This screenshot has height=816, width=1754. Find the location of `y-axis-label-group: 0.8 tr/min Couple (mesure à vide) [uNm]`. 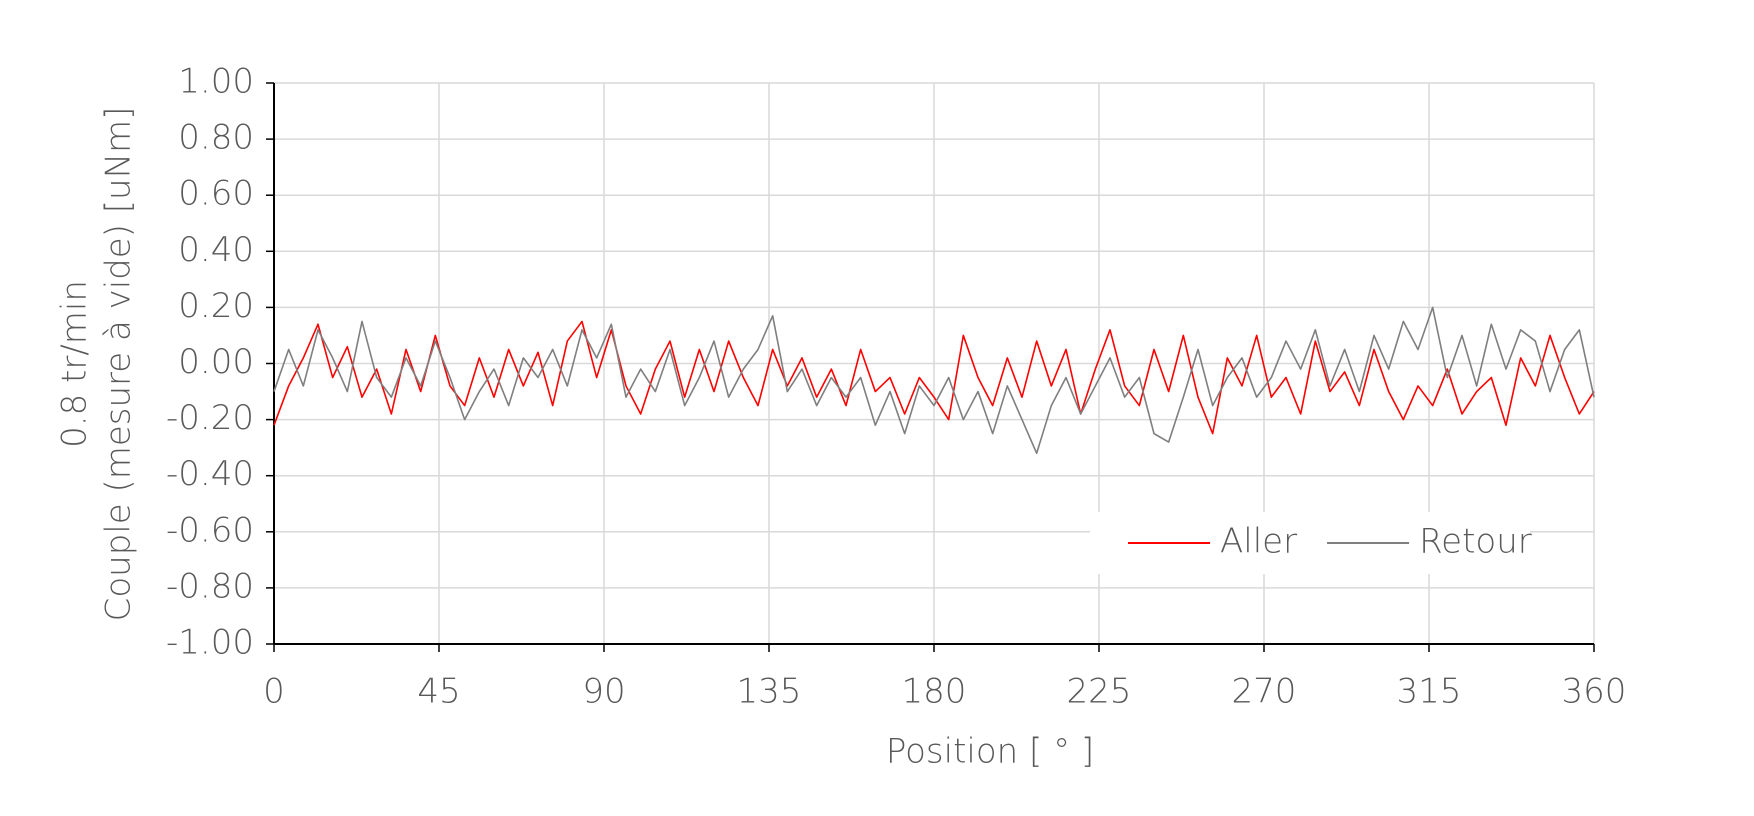

y-axis-label-group: 0.8 tr/min Couple (mesure à vide) [uNm] is located at coordinates (97, 364).